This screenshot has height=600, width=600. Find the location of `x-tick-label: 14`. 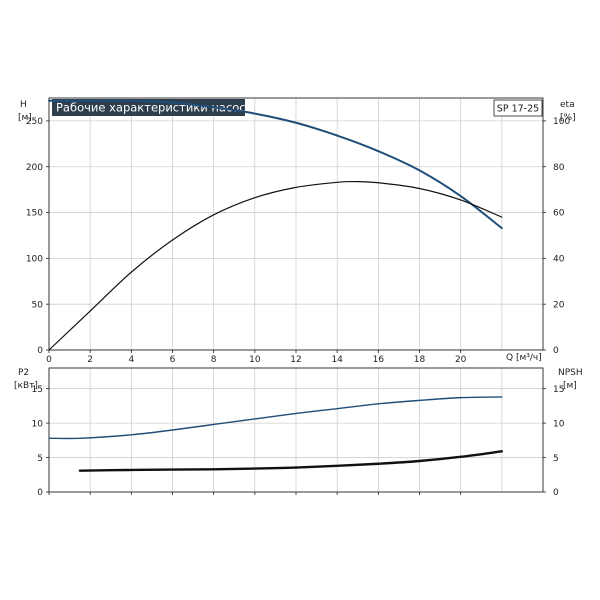

x-tick-label: 14 is located at coordinates (337, 360).